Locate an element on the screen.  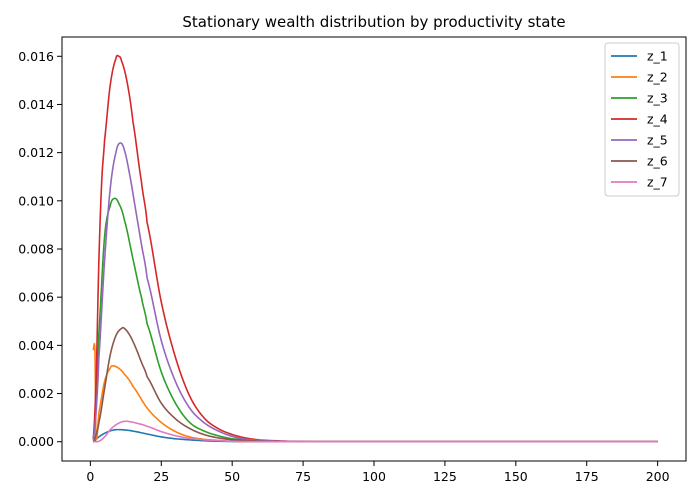
y-tick-label: 0.004 is located at coordinates (36, 345).